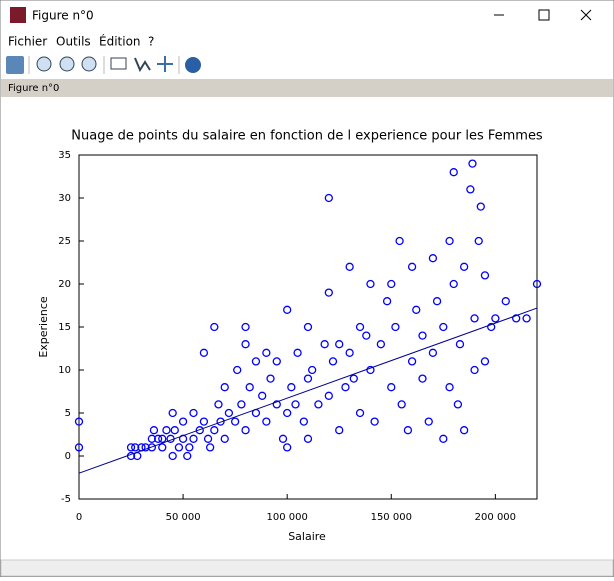  Describe the element at coordinates (79, 517) in the screenshot. I see `x-tick-label: 0` at that location.